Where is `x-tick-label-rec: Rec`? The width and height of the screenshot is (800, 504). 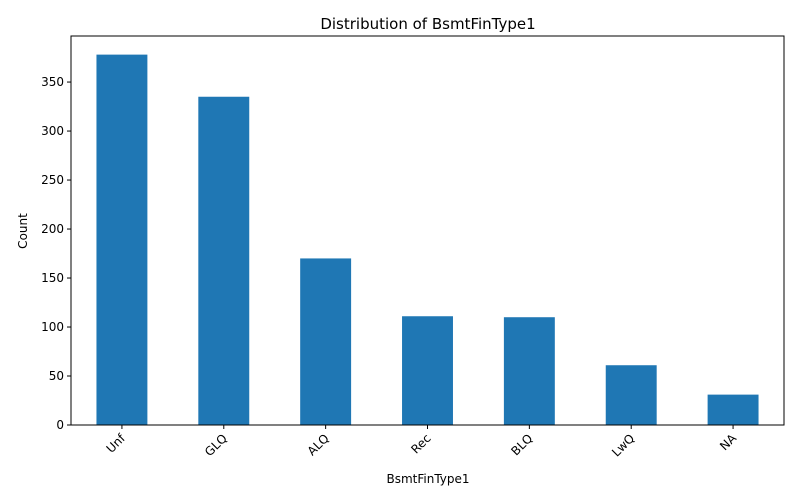
x-tick-label-rec: Rec is located at coordinates (420, 443).